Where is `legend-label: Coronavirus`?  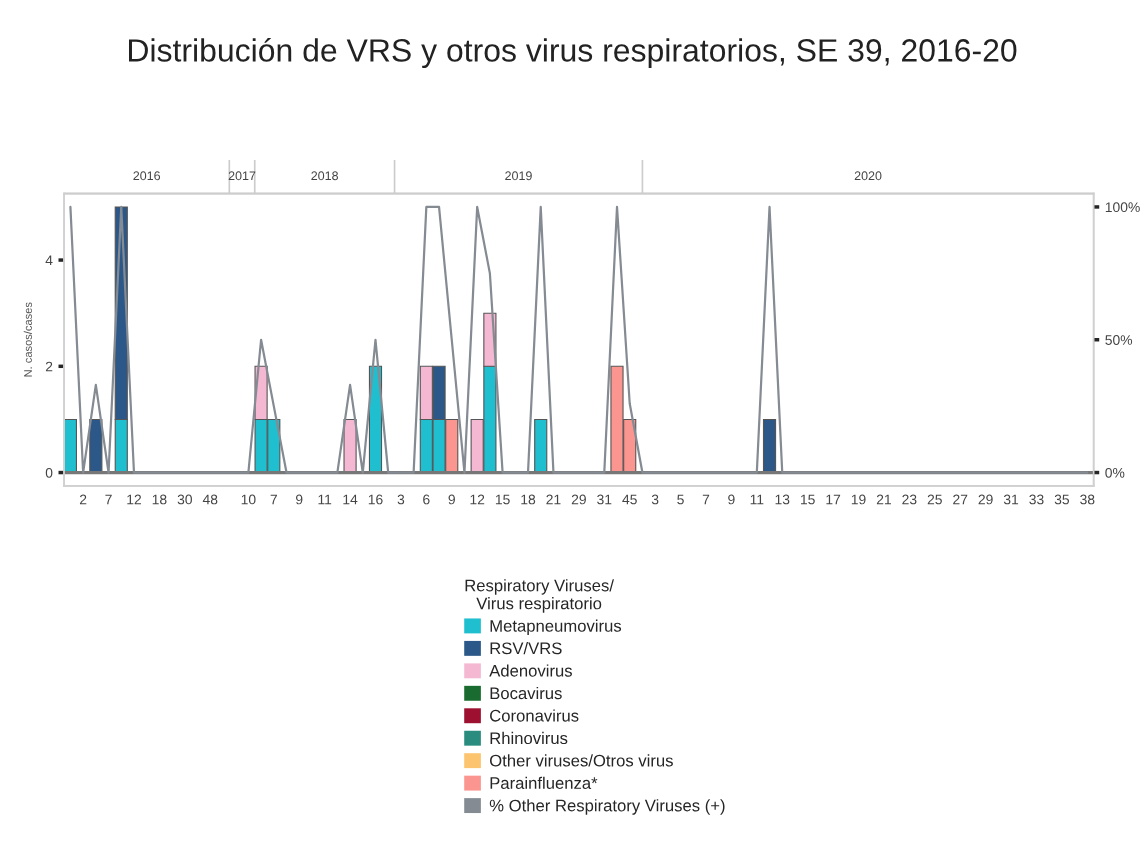 legend-label: Coronavirus is located at coordinates (534, 715).